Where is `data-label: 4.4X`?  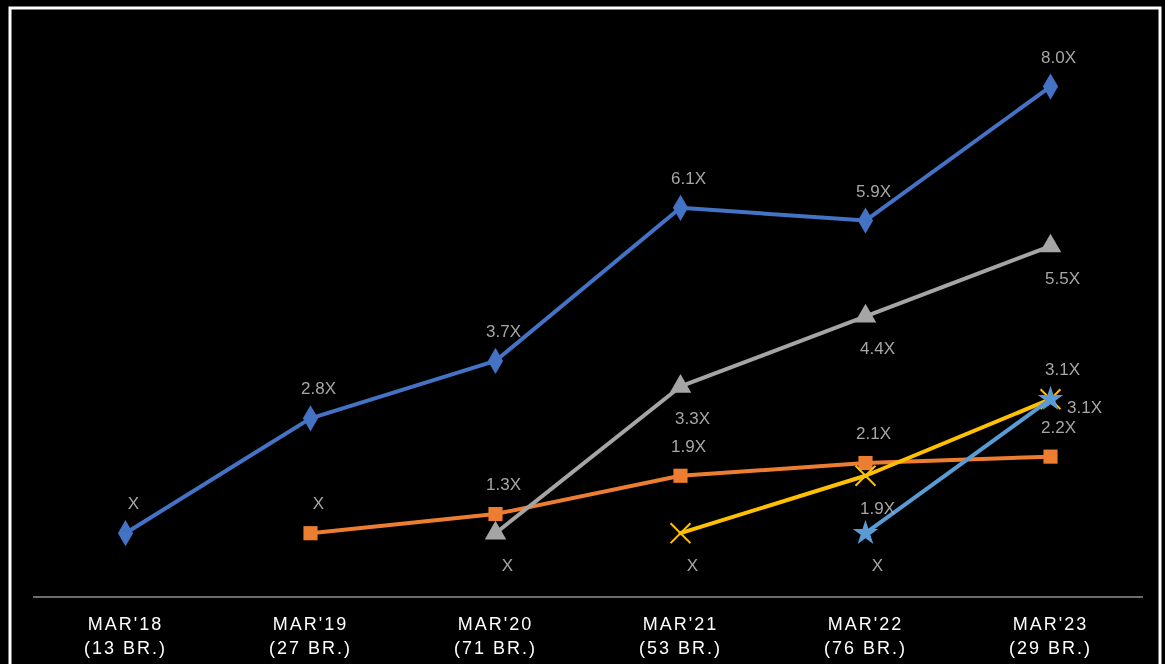
data-label: 4.4X is located at coordinates (877, 349).